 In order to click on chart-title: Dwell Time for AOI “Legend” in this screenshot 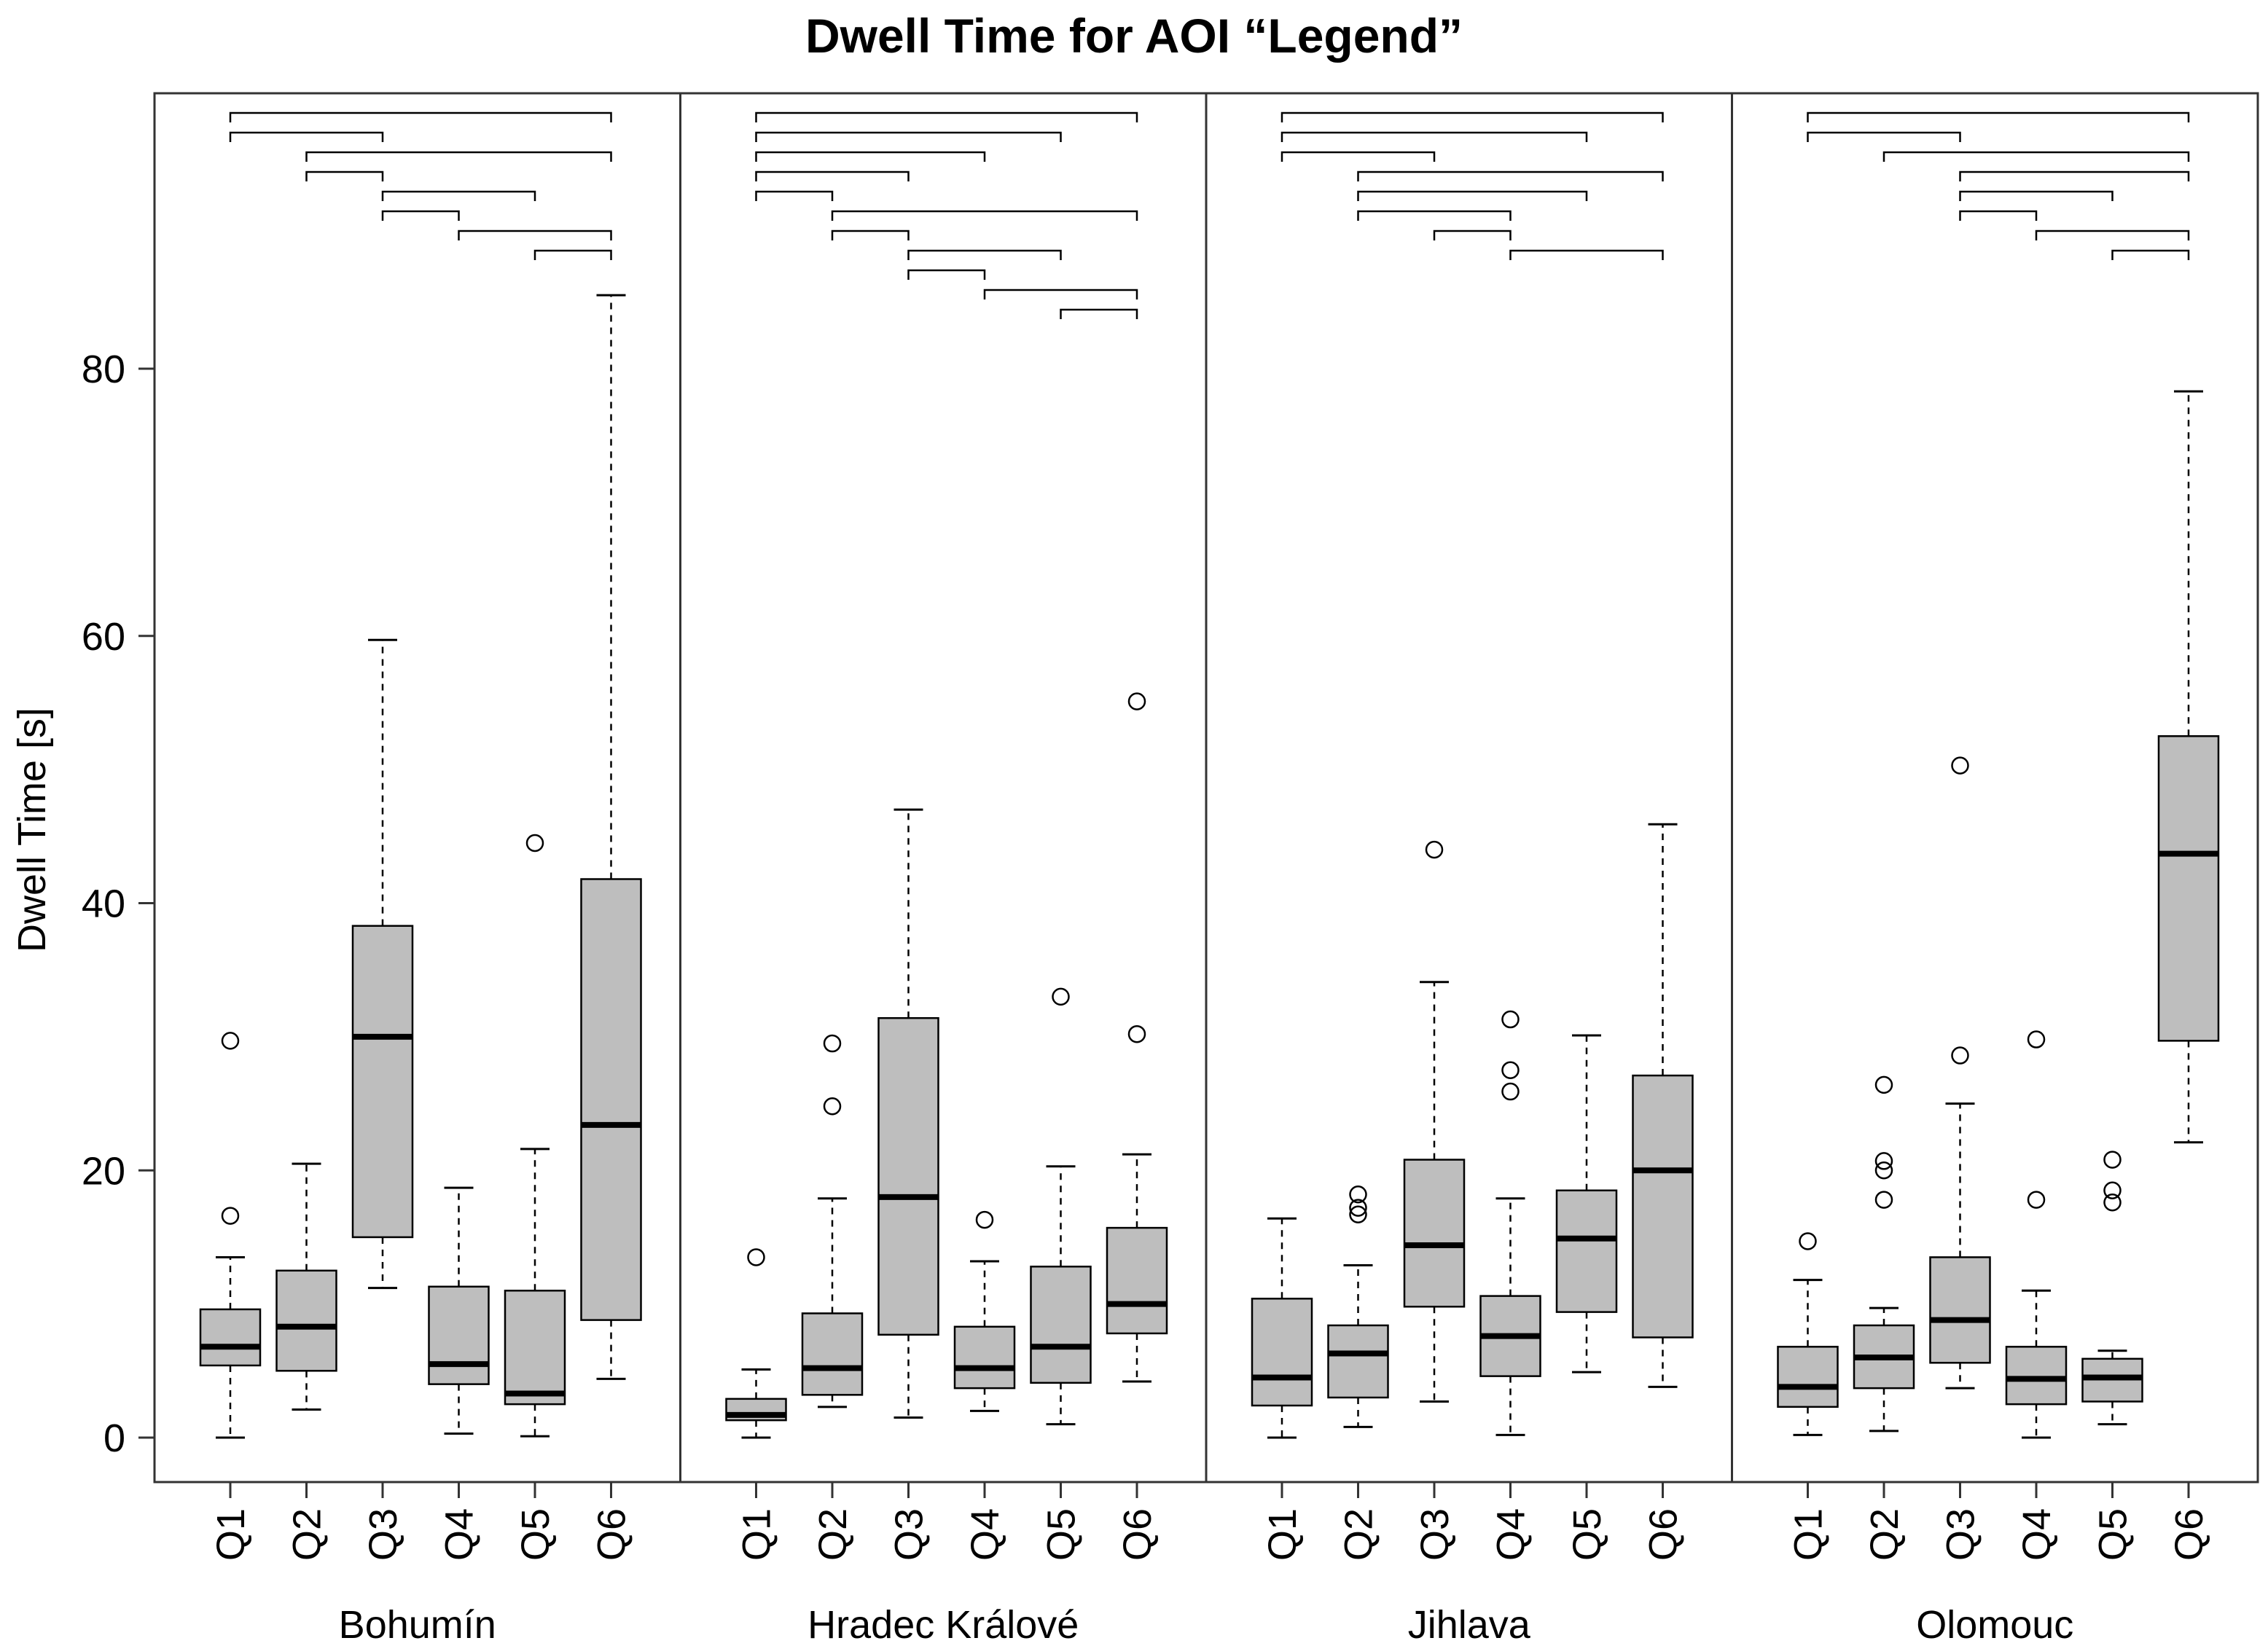, I will do `click(1134, 36)`.